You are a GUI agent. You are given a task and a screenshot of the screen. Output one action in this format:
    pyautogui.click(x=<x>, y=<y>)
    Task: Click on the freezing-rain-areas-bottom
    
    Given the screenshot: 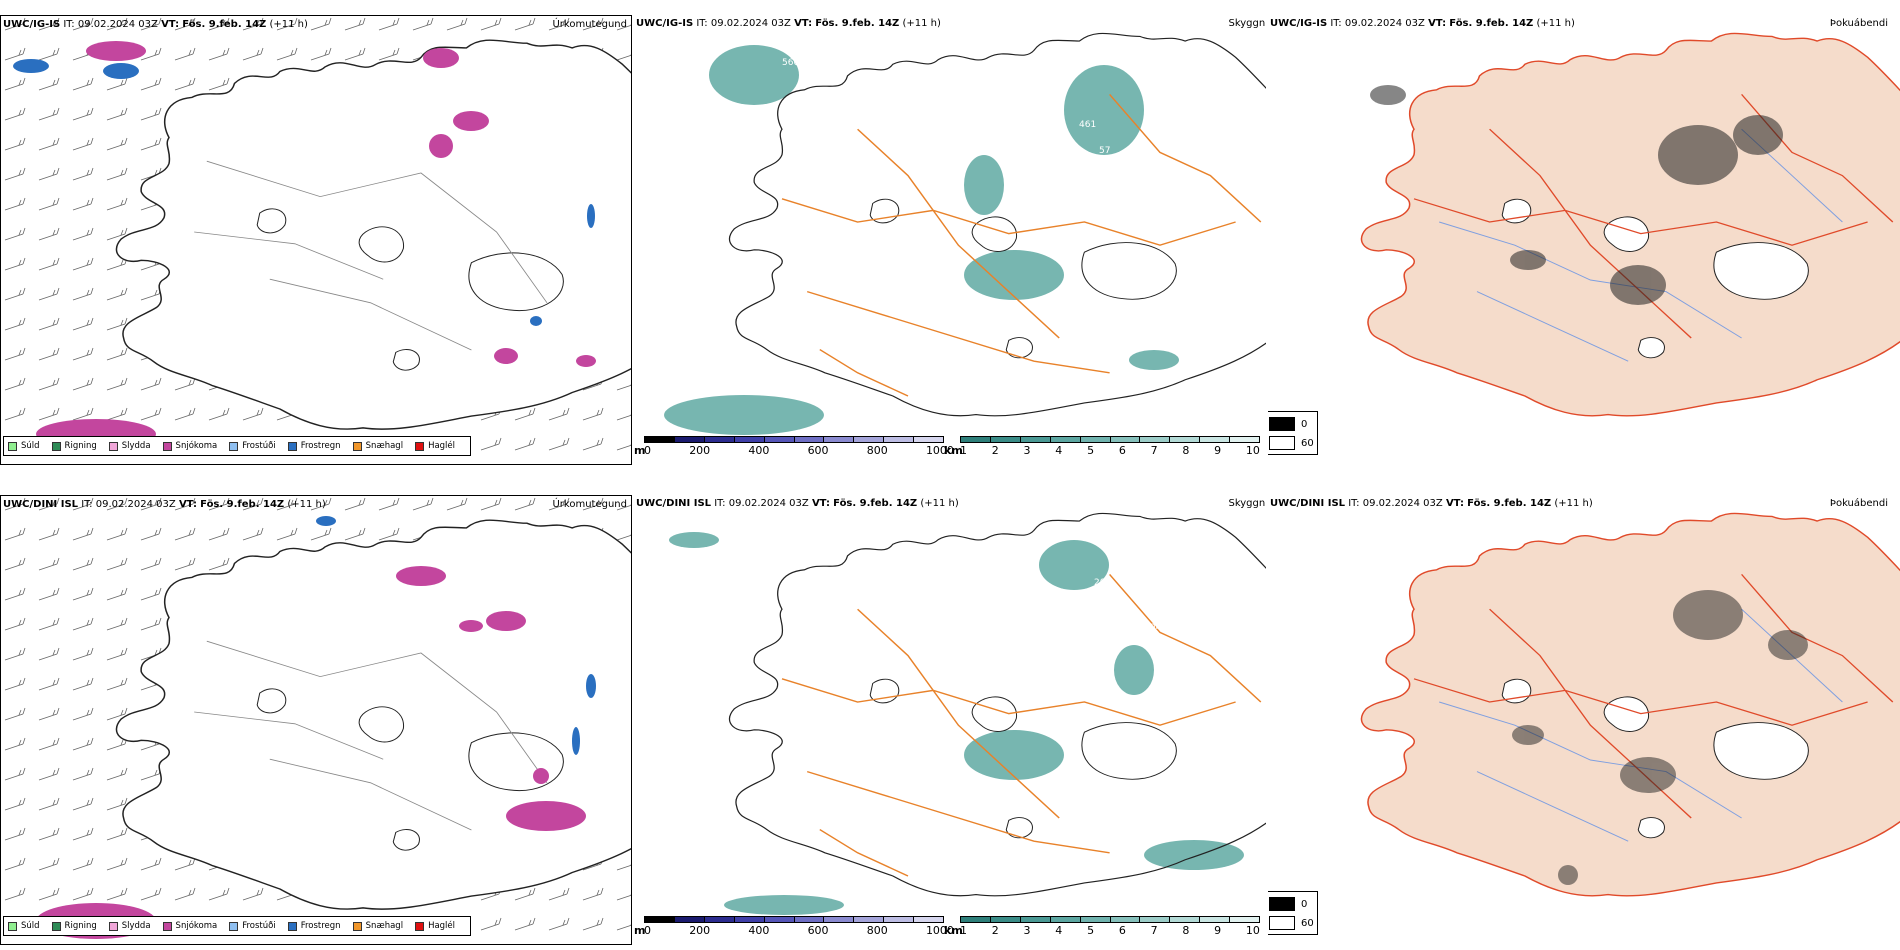 What is the action you would take?
    pyautogui.click(x=456, y=635)
    